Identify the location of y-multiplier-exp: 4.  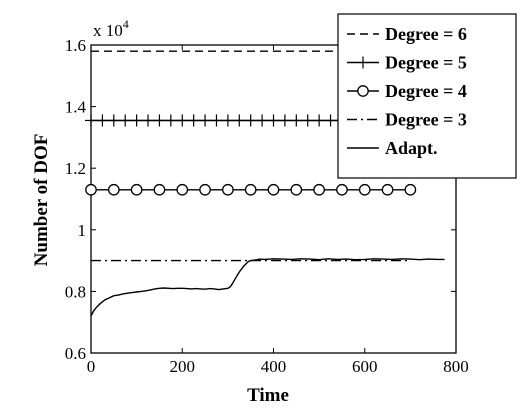
(126, 24).